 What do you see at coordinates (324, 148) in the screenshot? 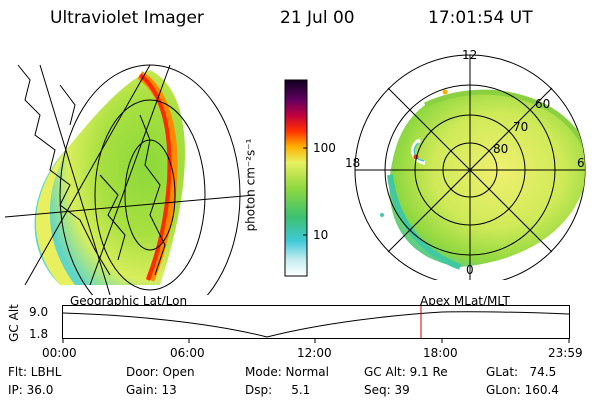
I see `colorbar-tick-label-100: 100` at bounding box center [324, 148].